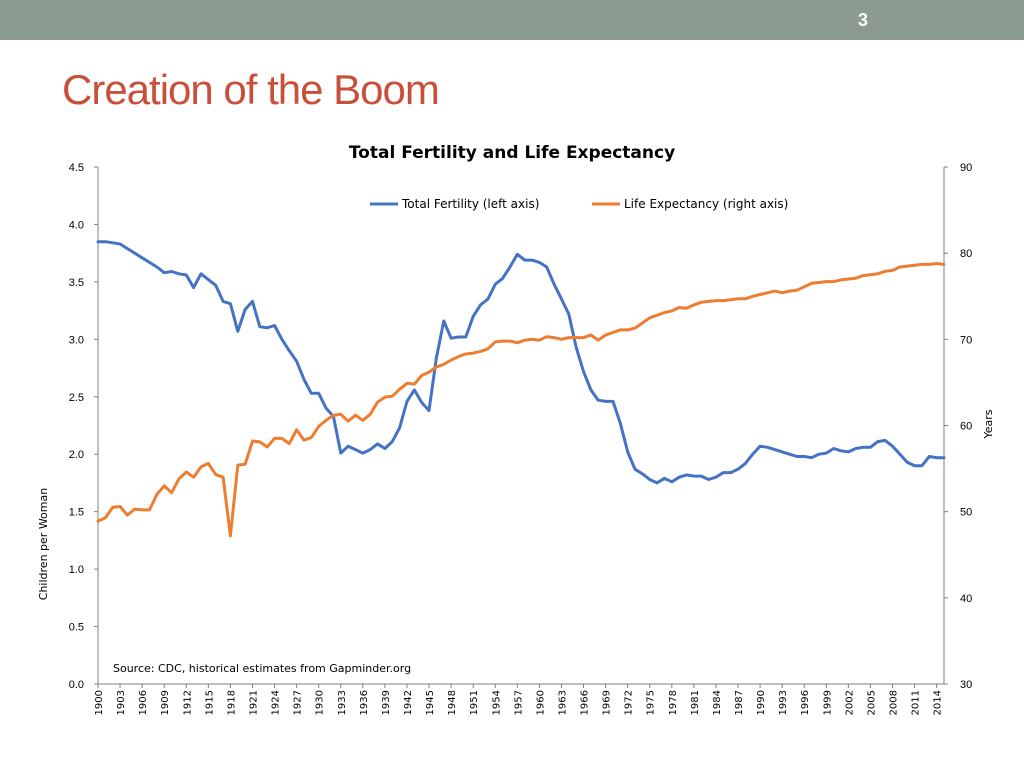  I want to click on x-tick-label: 1900, so click(99, 702).